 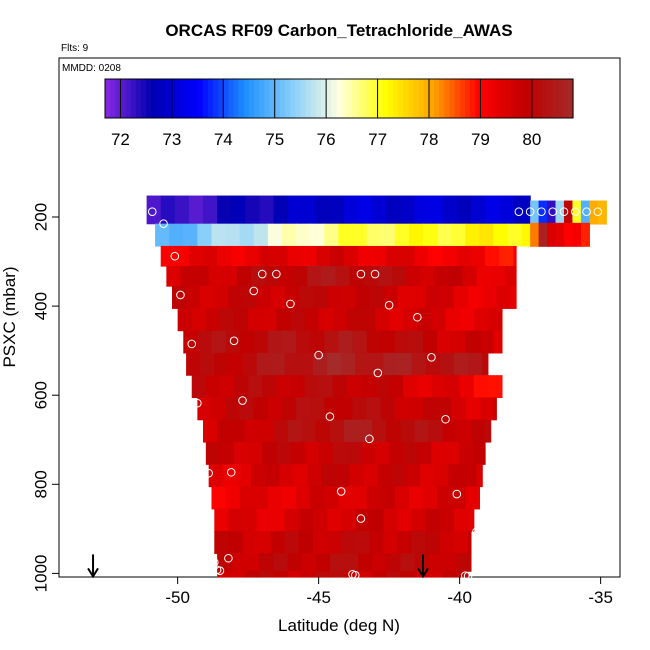 I want to click on flight-markers, so click(x=258, y=566).